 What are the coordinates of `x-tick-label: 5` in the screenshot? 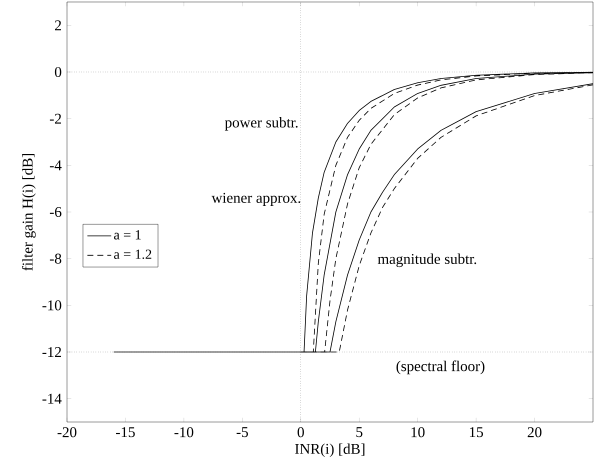 It's located at (359, 432).